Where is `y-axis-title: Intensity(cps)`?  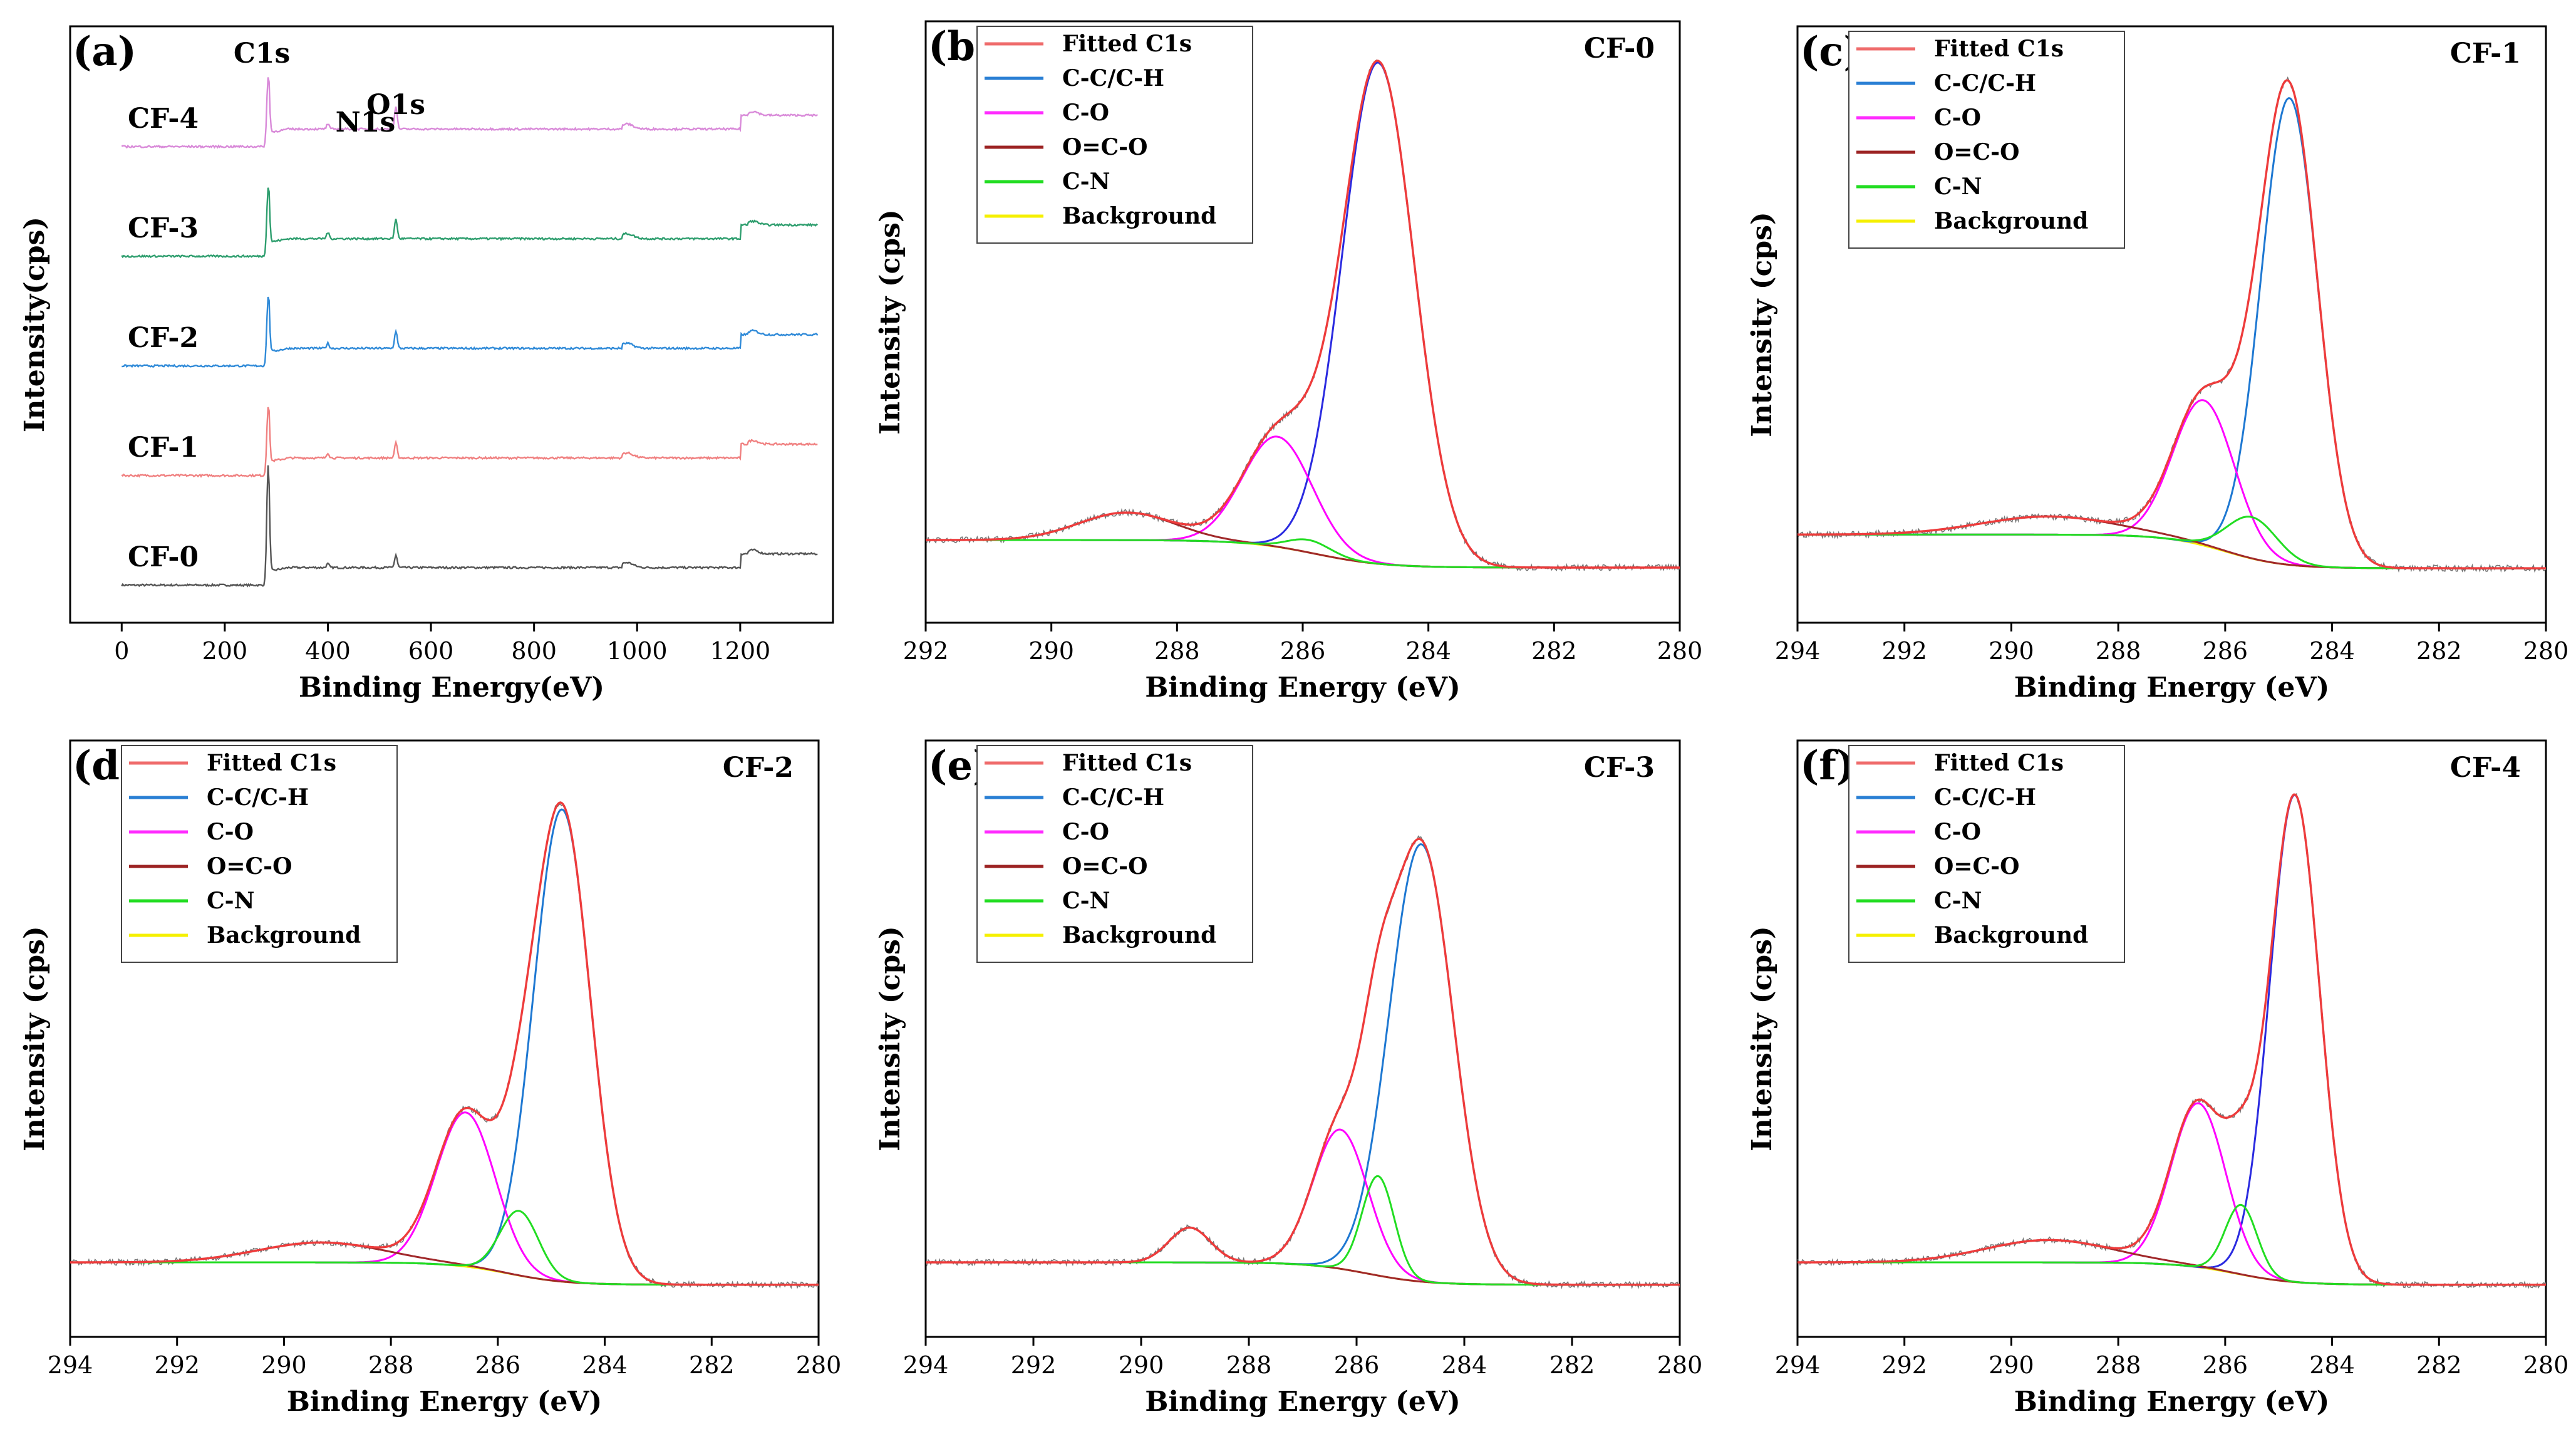 y-axis-title: Intensity(cps) is located at coordinates (35, 325).